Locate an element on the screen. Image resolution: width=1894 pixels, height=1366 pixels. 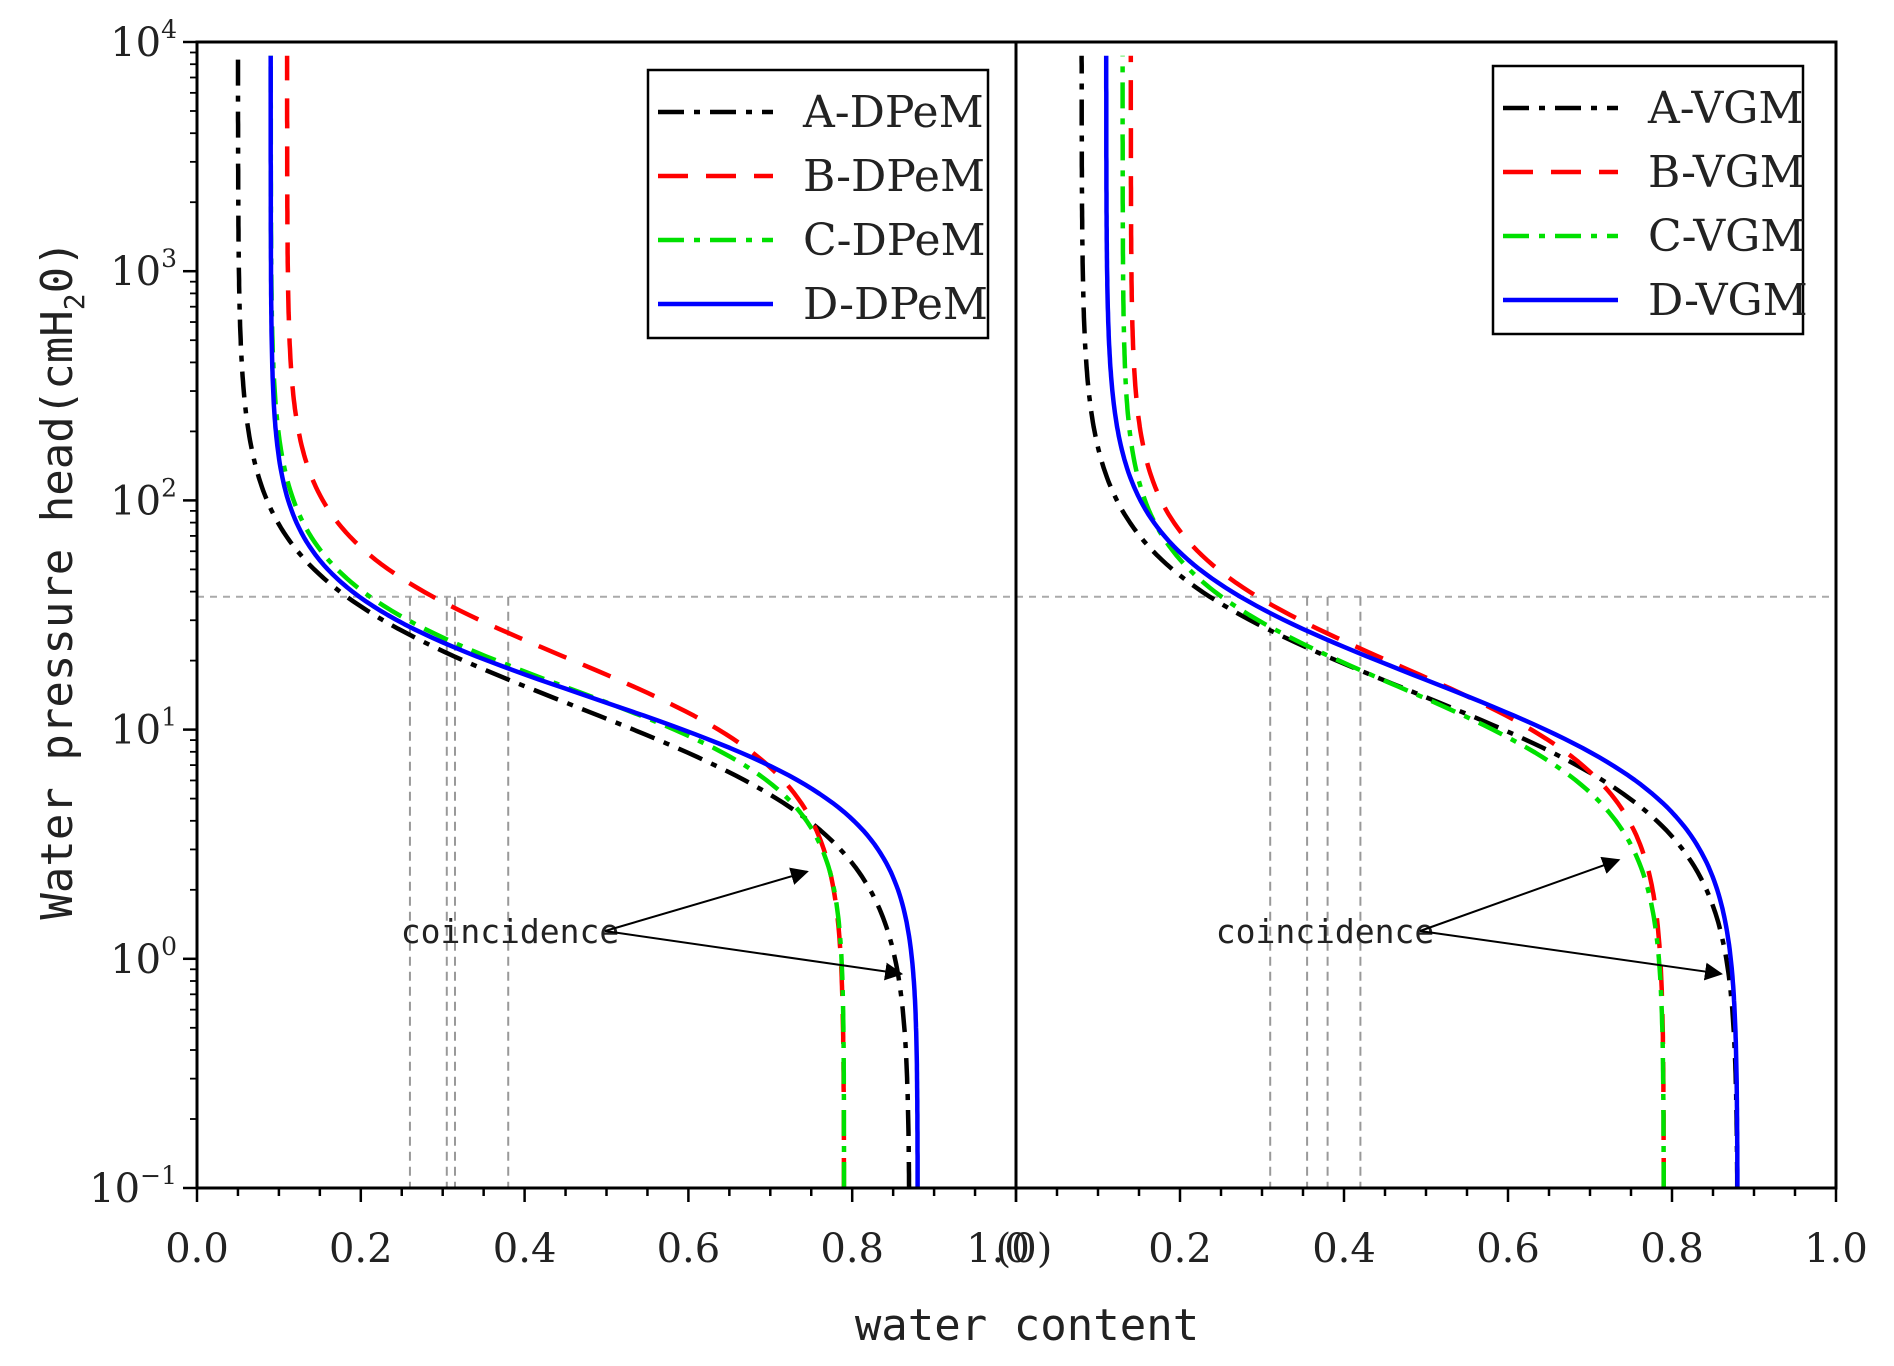
y-tick-label: 10⁻¹ is located at coordinates (133, 1186).